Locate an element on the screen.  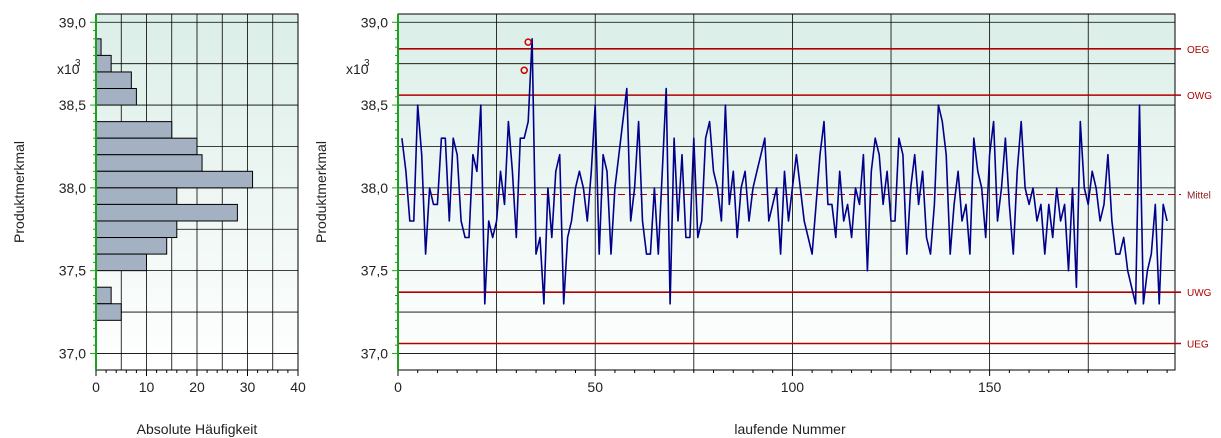
run-chart-x-tick-label: 0 is located at coordinates (398, 387).